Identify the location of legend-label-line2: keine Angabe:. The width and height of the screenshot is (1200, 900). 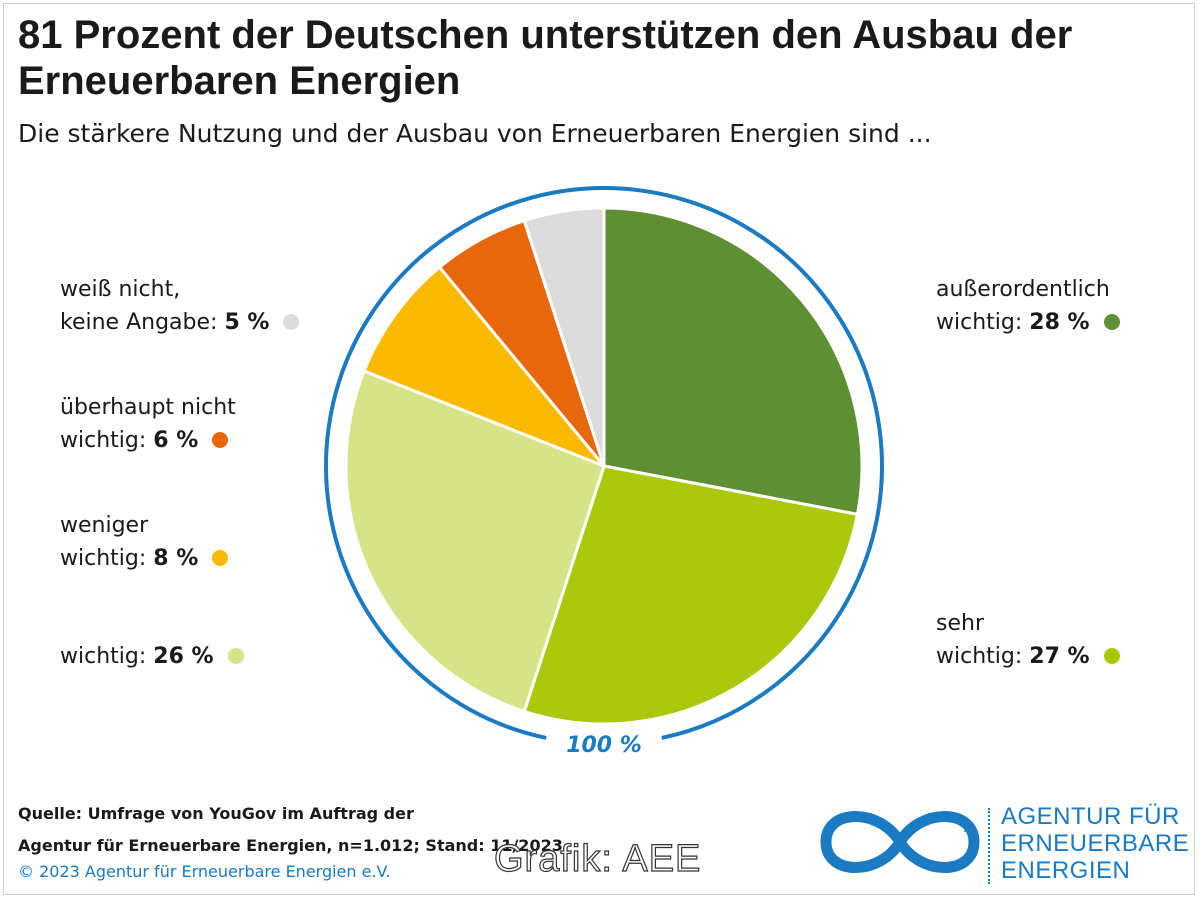
(139, 322).